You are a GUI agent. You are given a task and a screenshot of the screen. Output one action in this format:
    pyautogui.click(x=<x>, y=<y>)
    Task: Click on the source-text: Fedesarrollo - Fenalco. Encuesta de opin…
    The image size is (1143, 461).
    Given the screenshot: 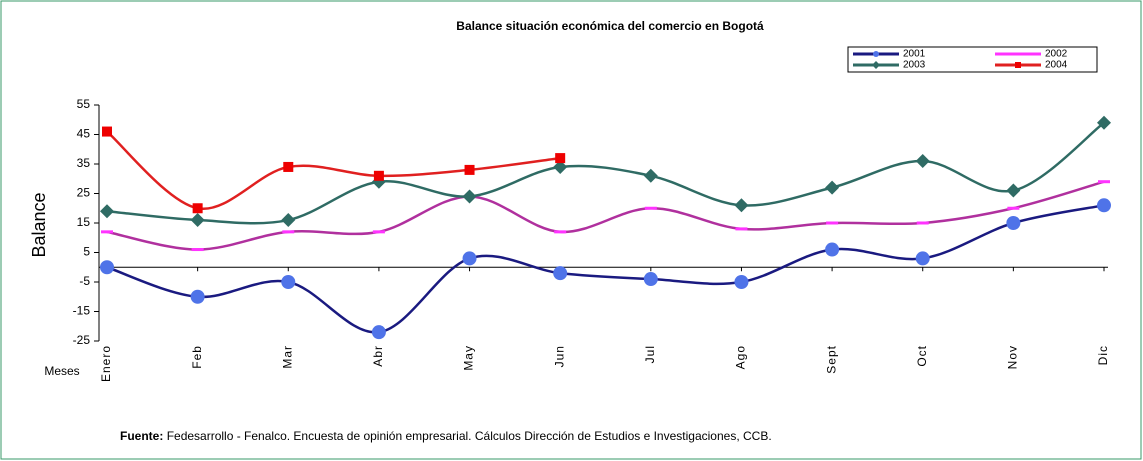 What is the action you would take?
    pyautogui.click(x=469, y=436)
    